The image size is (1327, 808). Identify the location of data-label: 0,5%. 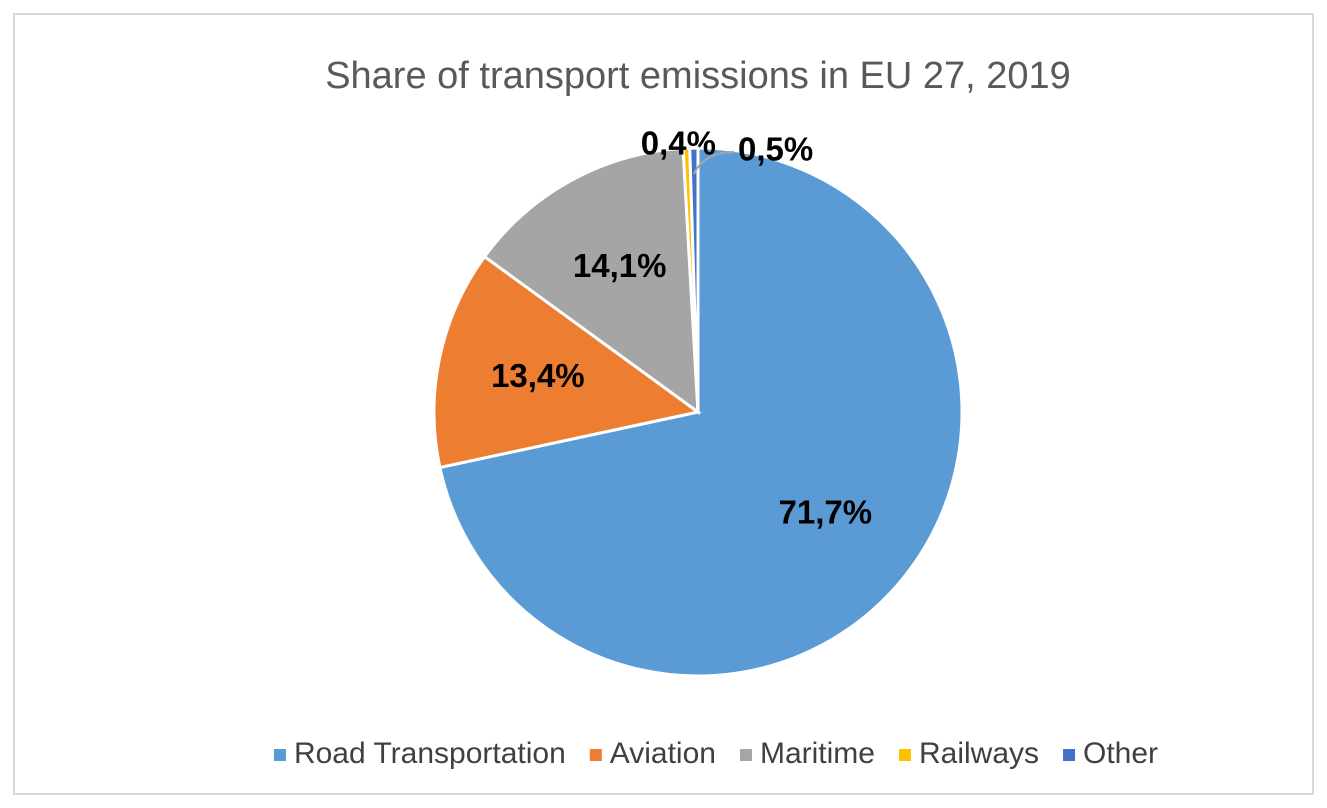
(775, 149).